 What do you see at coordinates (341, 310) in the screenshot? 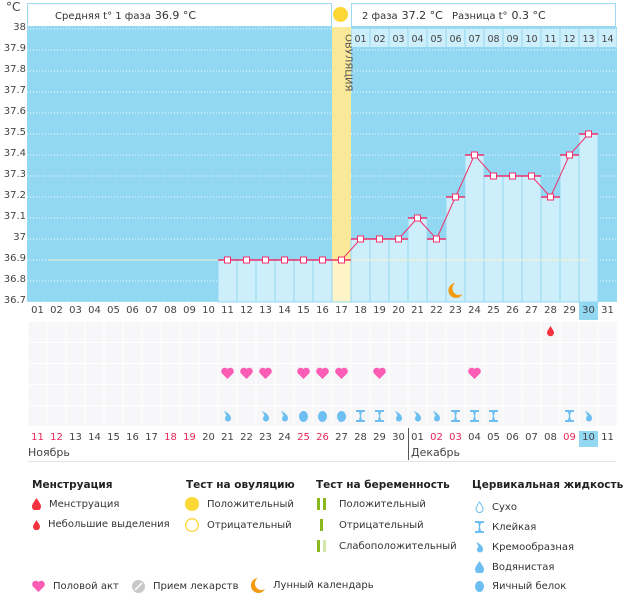
I see `cycle-day-label: 17` at bounding box center [341, 310].